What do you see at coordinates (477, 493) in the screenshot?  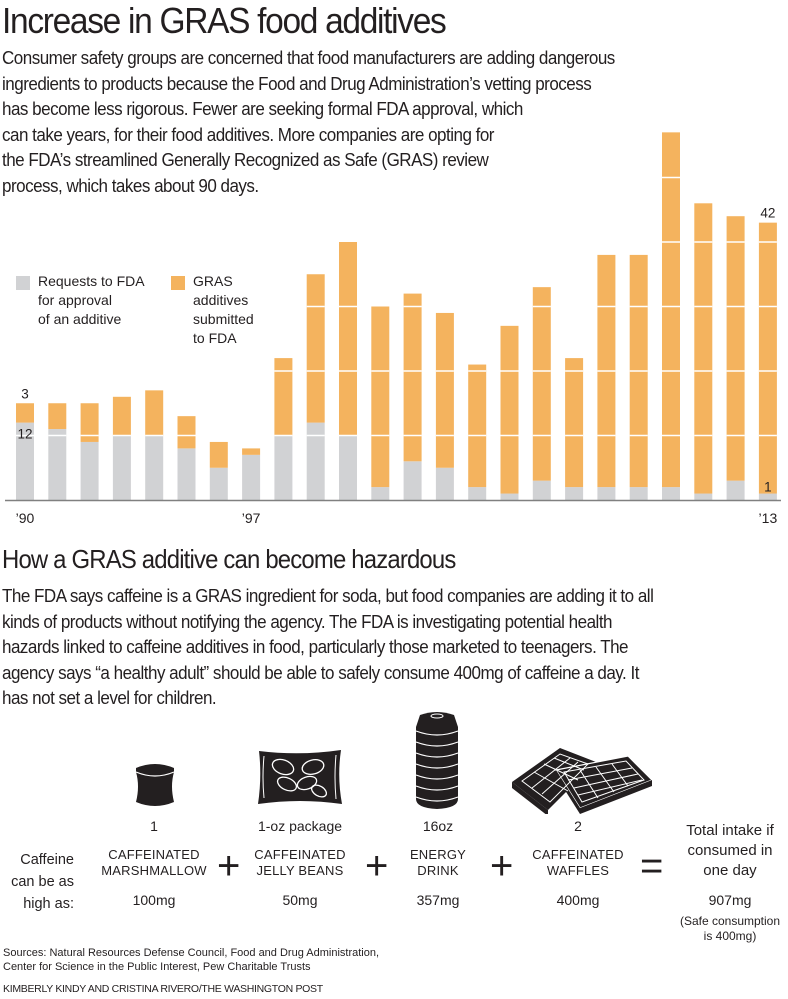 I see `bar-segment-fda-requests-2004` at bounding box center [477, 493].